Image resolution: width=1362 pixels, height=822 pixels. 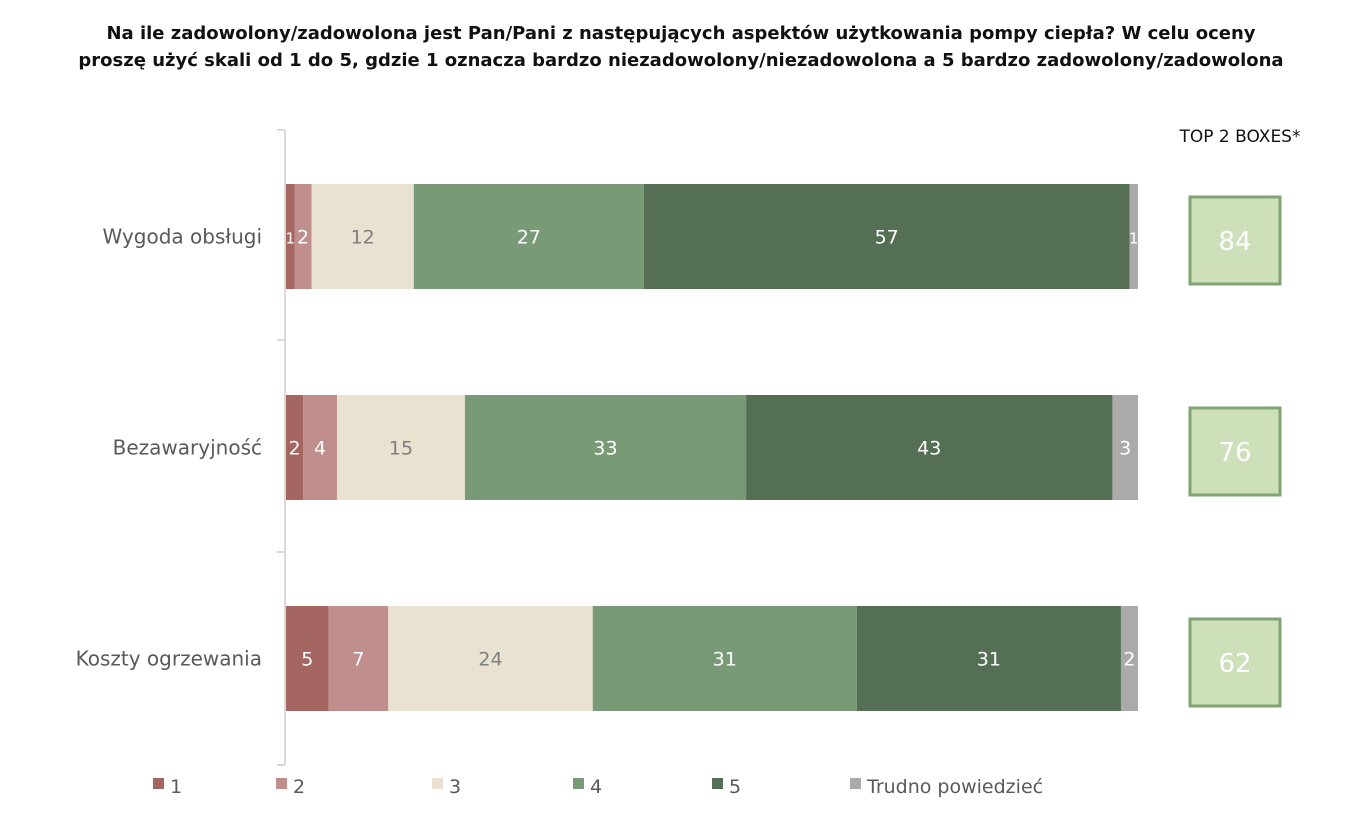 I want to click on category-label: Wygoda obsługi, so click(x=182, y=237).